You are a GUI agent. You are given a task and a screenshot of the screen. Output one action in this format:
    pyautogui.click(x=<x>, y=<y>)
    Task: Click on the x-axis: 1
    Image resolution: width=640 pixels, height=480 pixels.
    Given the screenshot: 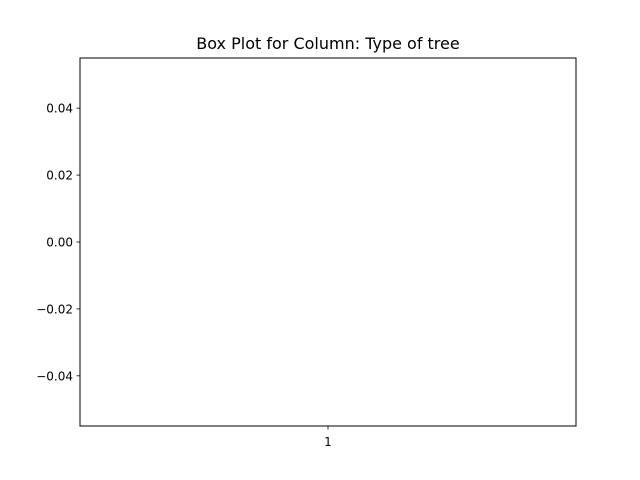 What is the action you would take?
    pyautogui.click(x=328, y=437)
    